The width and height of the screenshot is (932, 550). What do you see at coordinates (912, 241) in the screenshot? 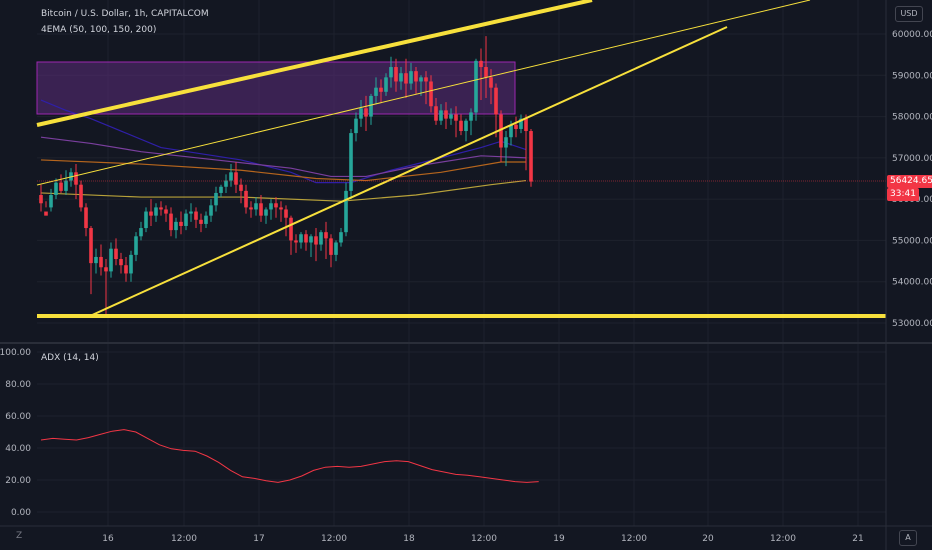
I see `price-tick-label: 55000.00` at bounding box center [912, 241].